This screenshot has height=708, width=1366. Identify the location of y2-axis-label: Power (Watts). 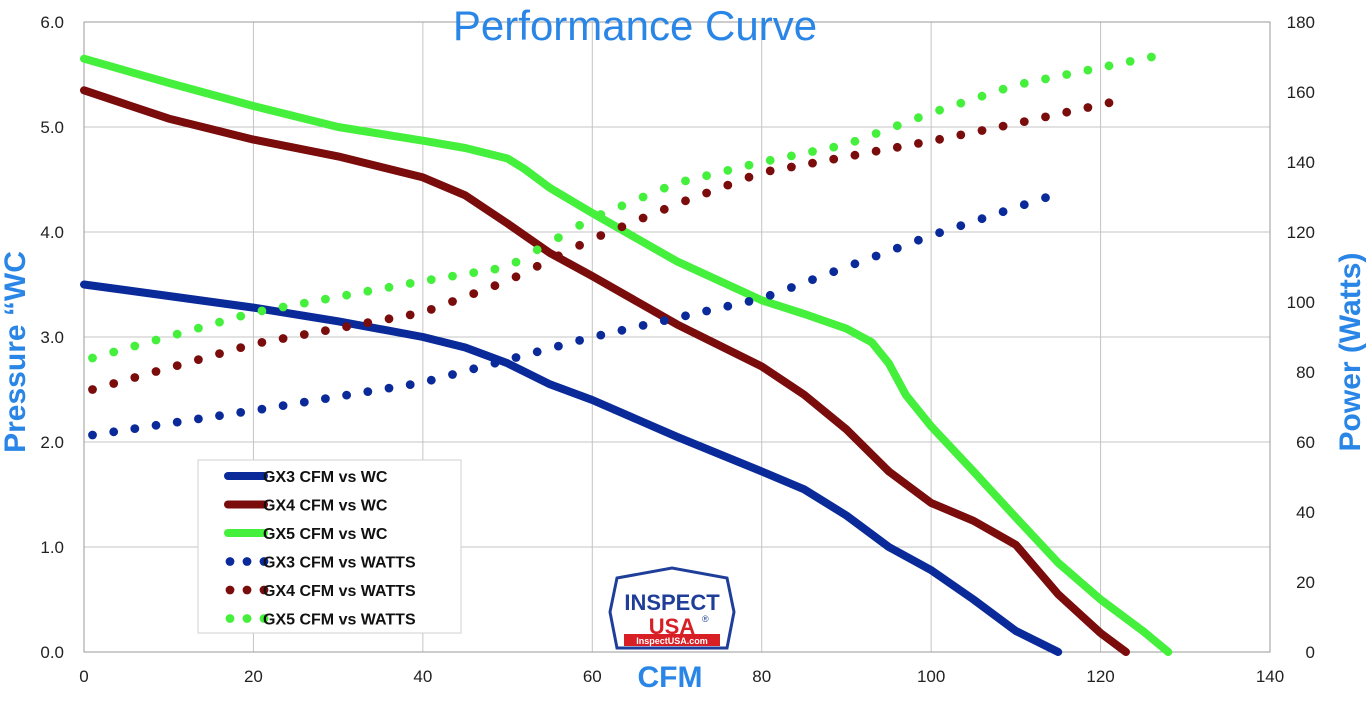
(1350, 352).